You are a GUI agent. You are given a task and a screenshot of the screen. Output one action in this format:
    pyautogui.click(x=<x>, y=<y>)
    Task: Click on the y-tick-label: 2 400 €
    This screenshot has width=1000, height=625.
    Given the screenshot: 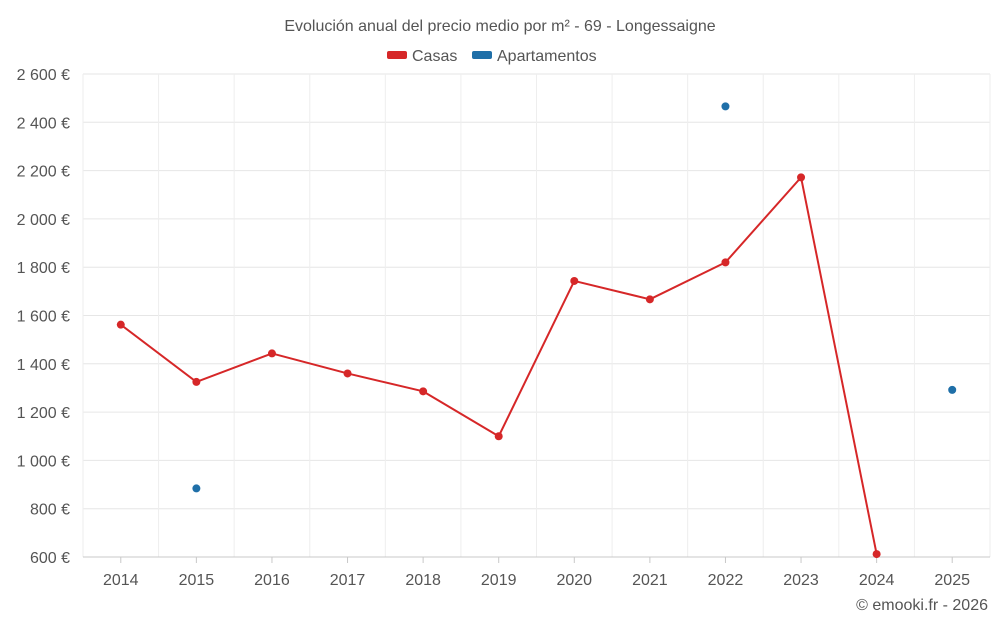 What is the action you would take?
    pyautogui.click(x=43, y=123)
    